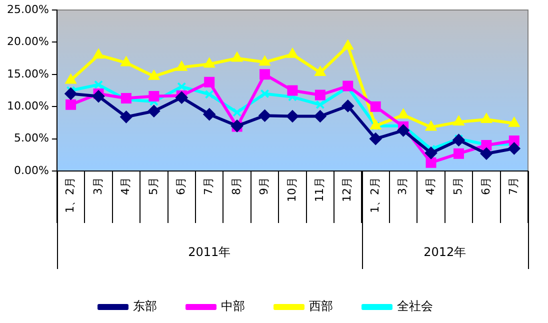 This screenshot has width=548, height=323. Describe the element at coordinates (291, 189) in the screenshot. I see `x-tick-label: 10月` at that location.